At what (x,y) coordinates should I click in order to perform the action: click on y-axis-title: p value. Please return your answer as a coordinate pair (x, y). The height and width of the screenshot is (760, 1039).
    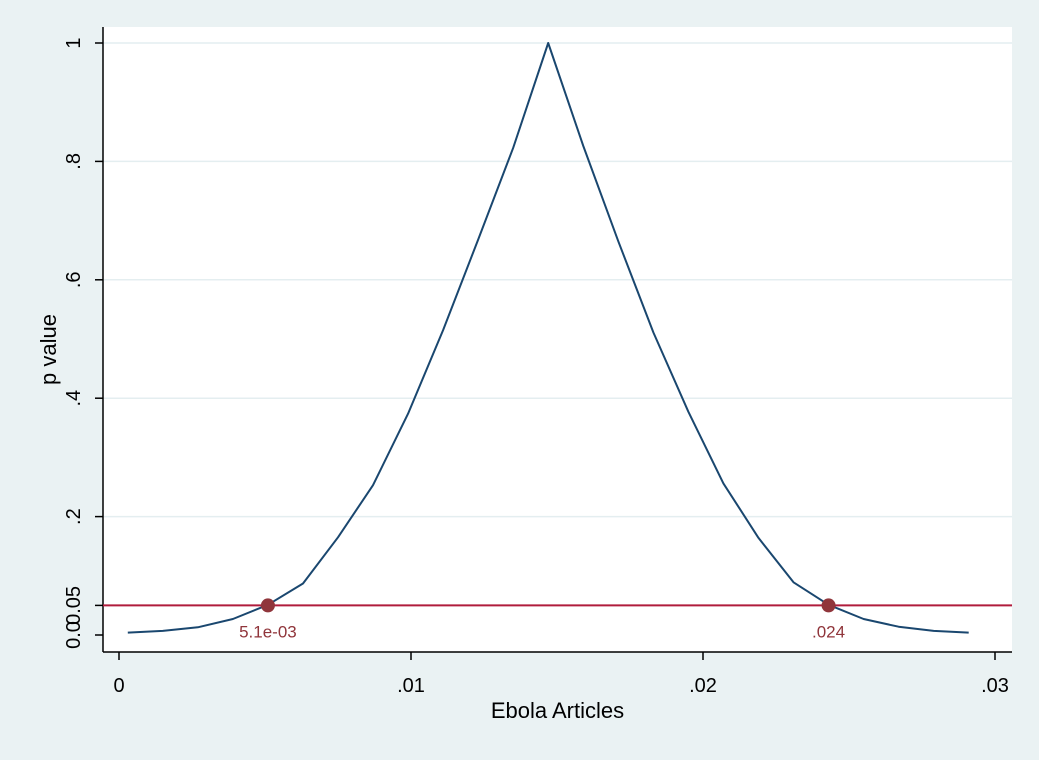
    Looking at the image, I should click on (48, 349).